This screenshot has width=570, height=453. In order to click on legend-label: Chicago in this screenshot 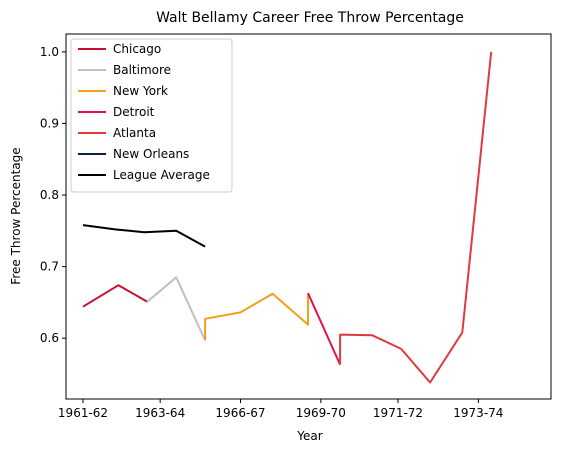, I will do `click(137, 49)`.